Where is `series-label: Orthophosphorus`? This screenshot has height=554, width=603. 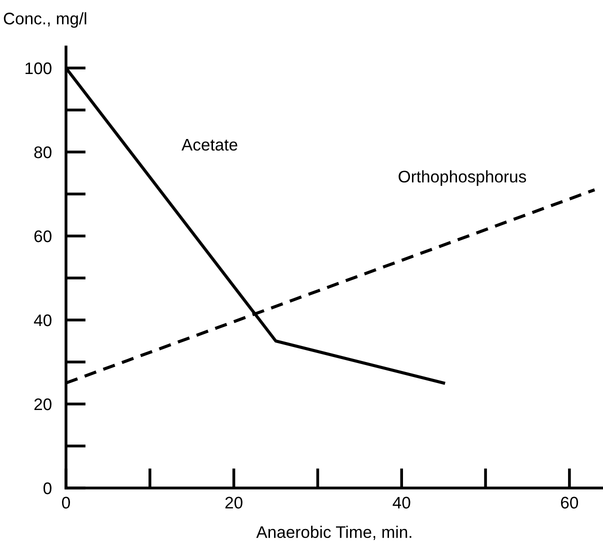
series-label: Orthophosphorus is located at coordinates (462, 178).